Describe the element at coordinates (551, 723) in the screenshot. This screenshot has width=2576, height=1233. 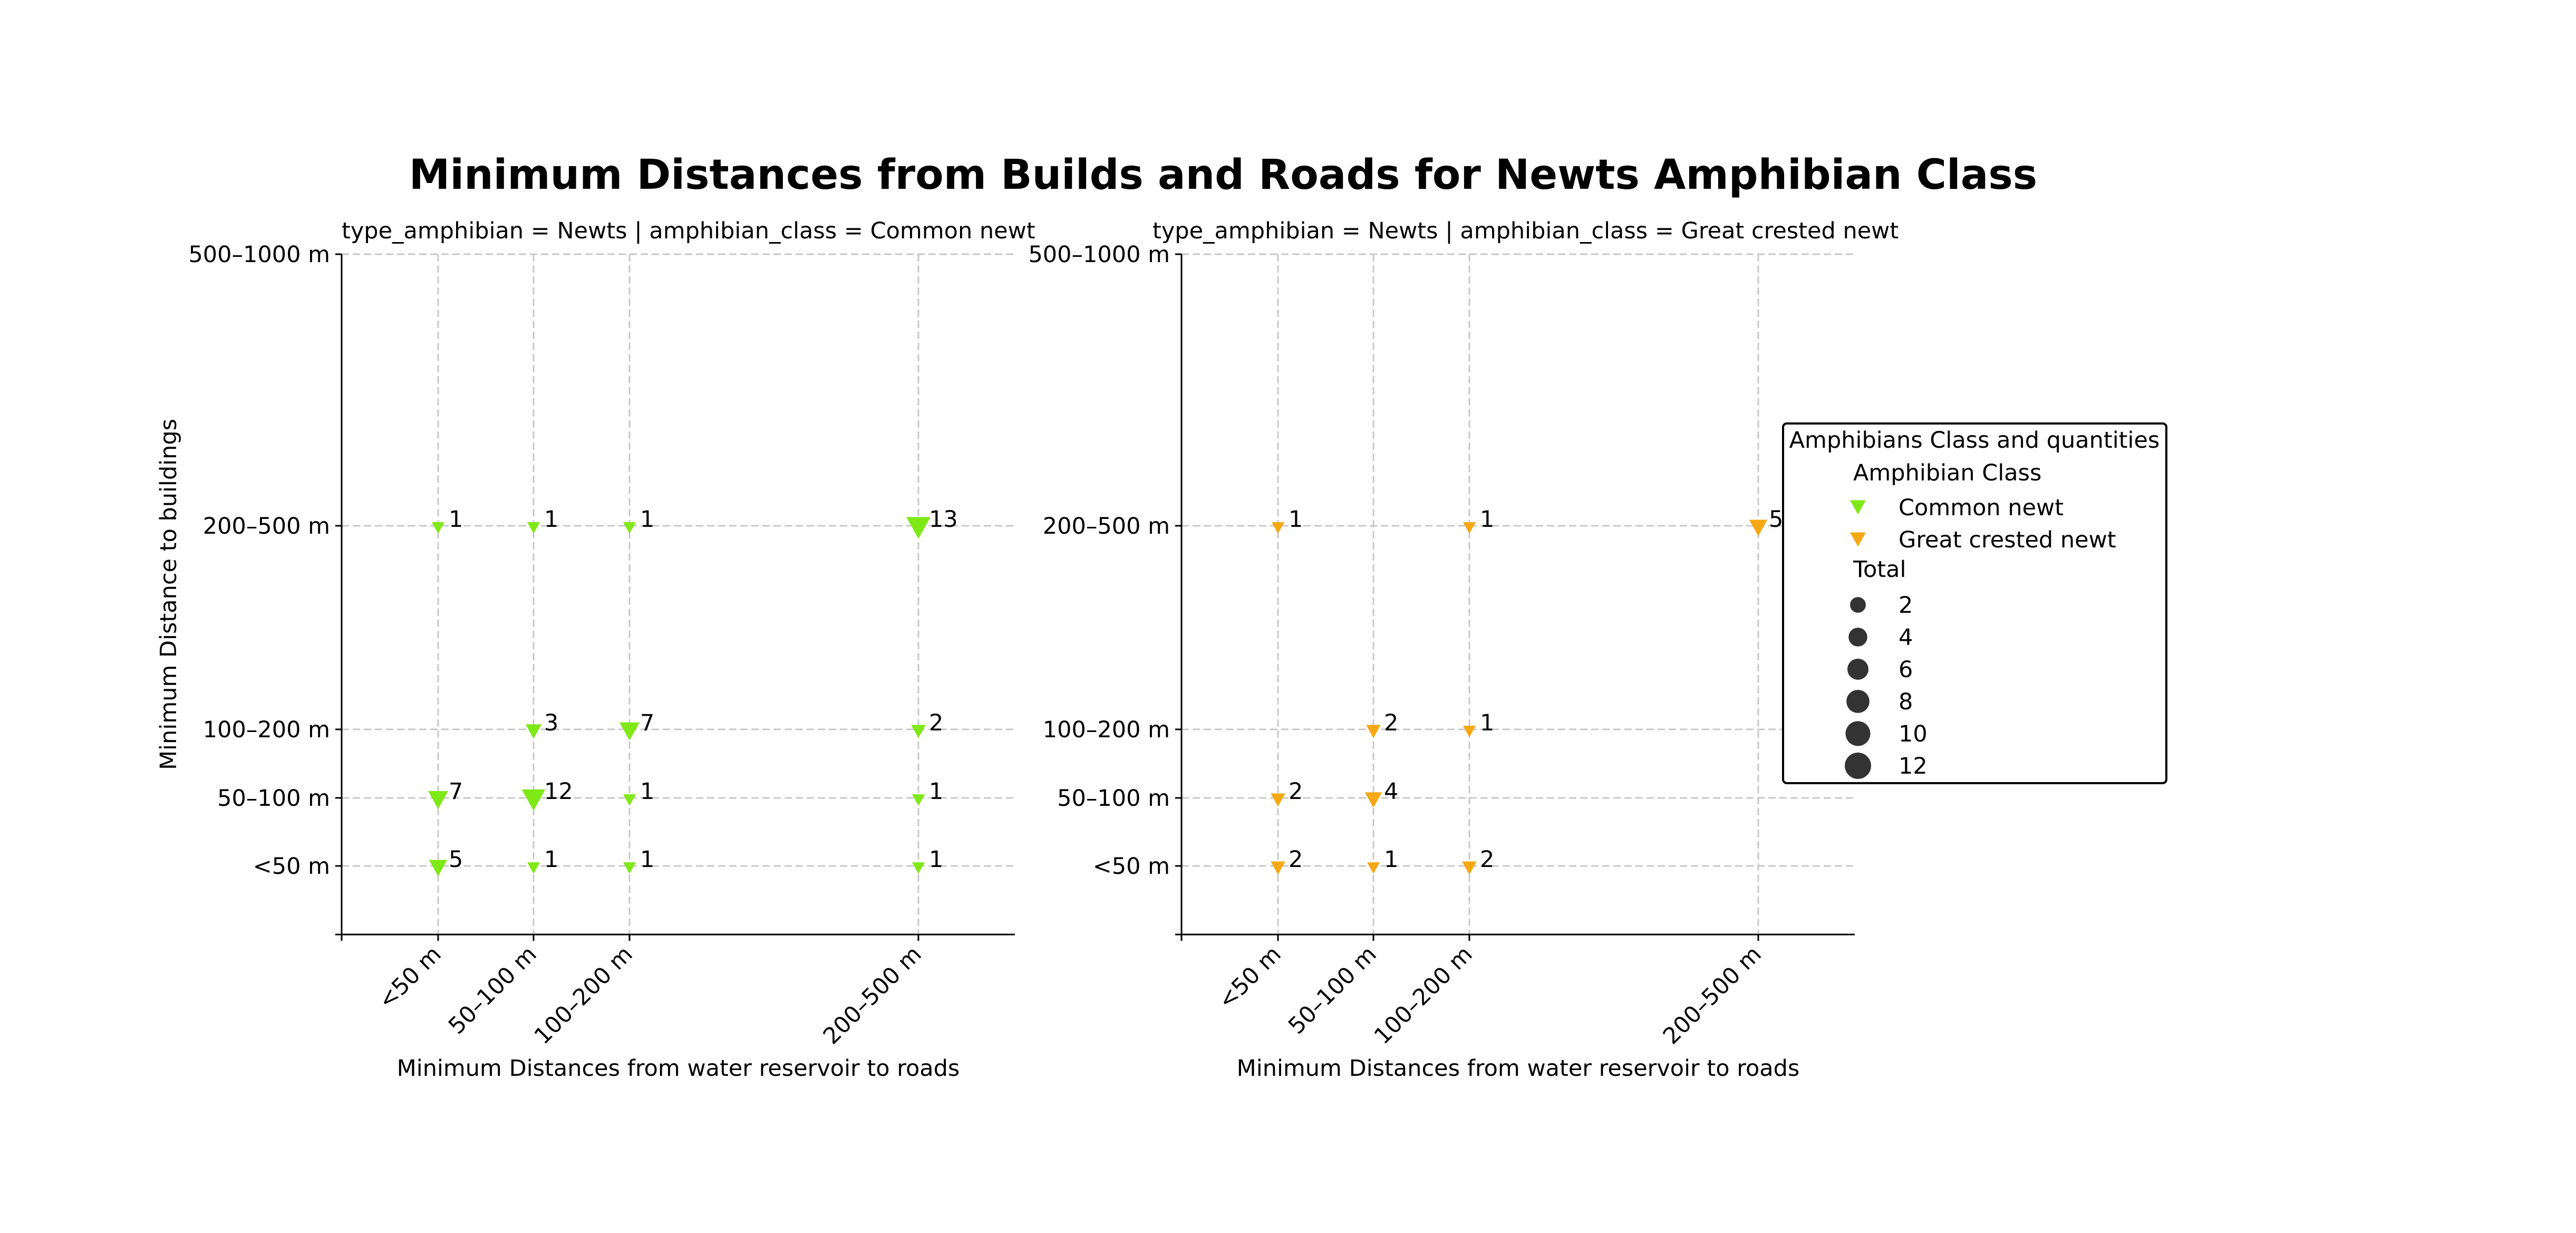
I see `data-label: 3` at that location.